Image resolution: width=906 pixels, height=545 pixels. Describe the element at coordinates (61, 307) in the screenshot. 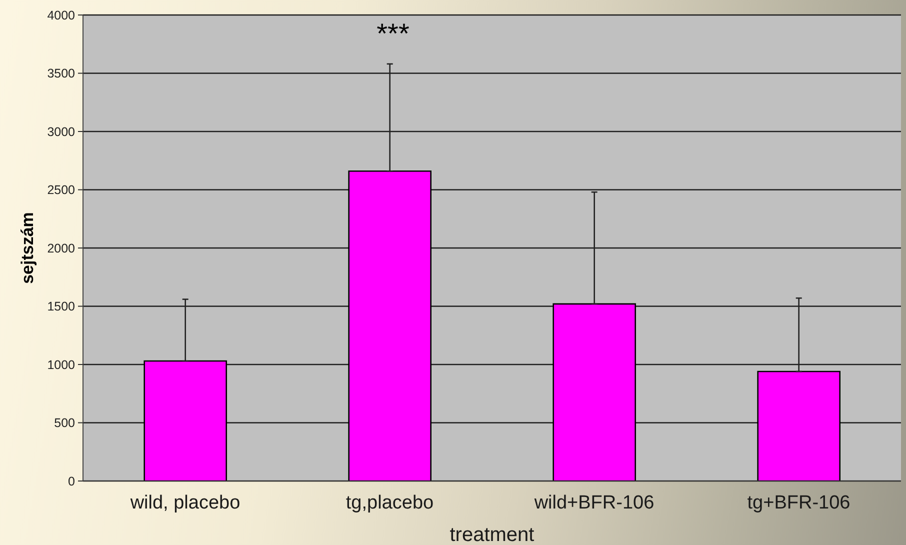

I see `y-tick-label: 1500` at that location.